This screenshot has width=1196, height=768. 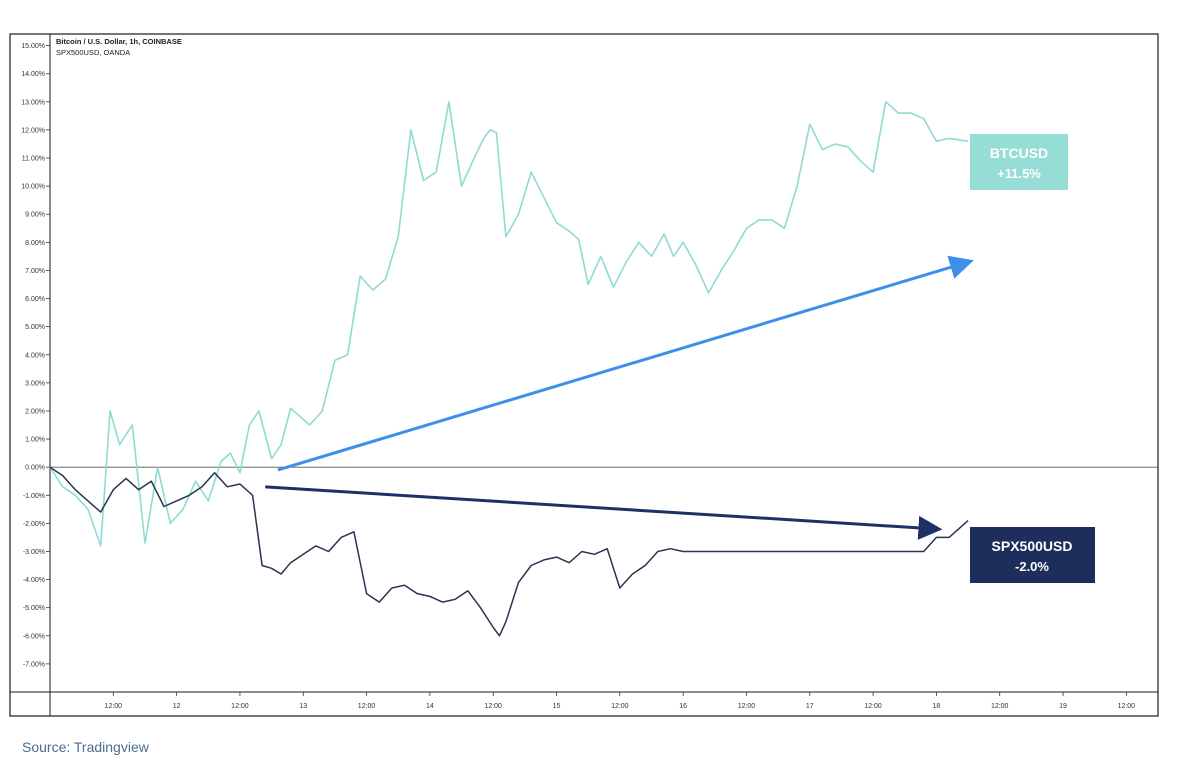 What do you see at coordinates (35, 299) in the screenshot?
I see `y-tick-label: 6.00%` at bounding box center [35, 299].